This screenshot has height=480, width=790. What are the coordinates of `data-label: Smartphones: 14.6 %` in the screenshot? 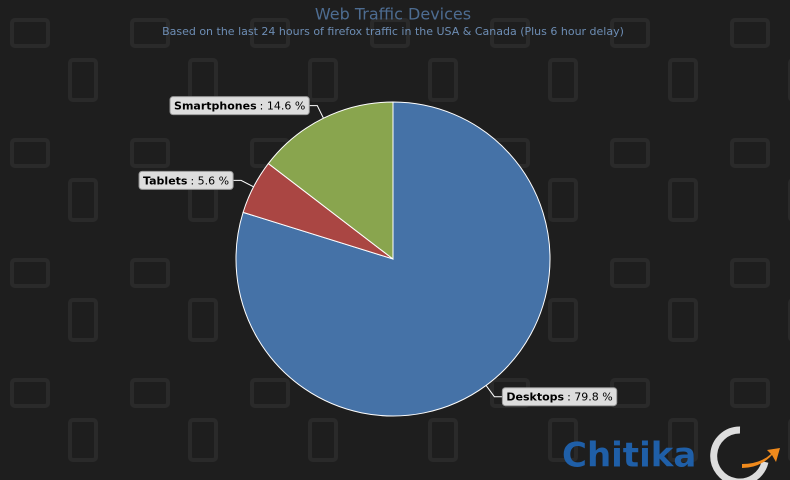 It's located at (239, 106).